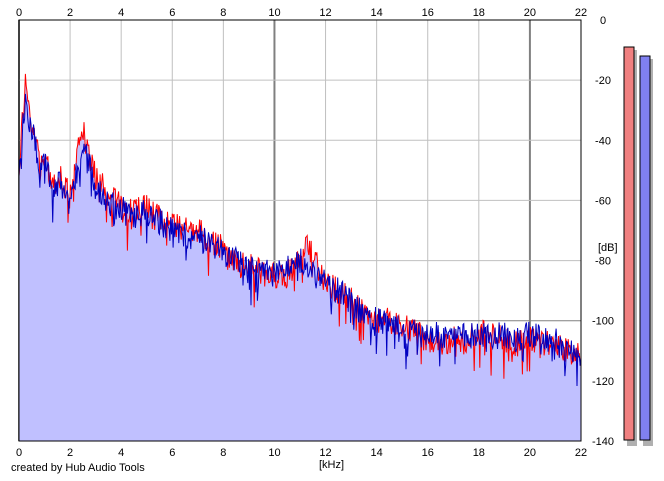 The image size is (664, 481). I want to click on x-tick-label-bottom: 18, so click(479, 453).